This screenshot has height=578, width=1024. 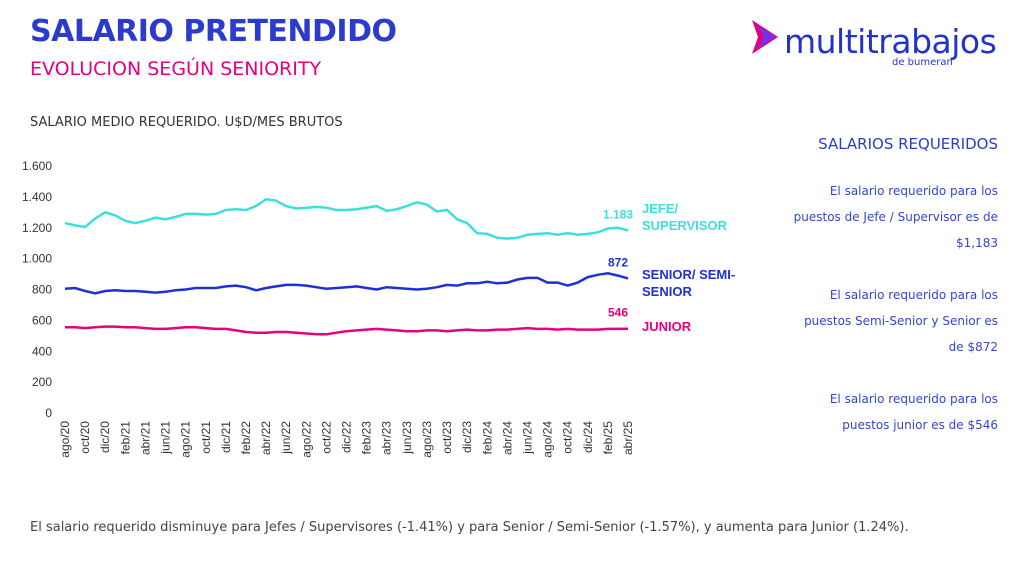 I want to click on x-tick-label: dic/24, so click(x=588, y=437).